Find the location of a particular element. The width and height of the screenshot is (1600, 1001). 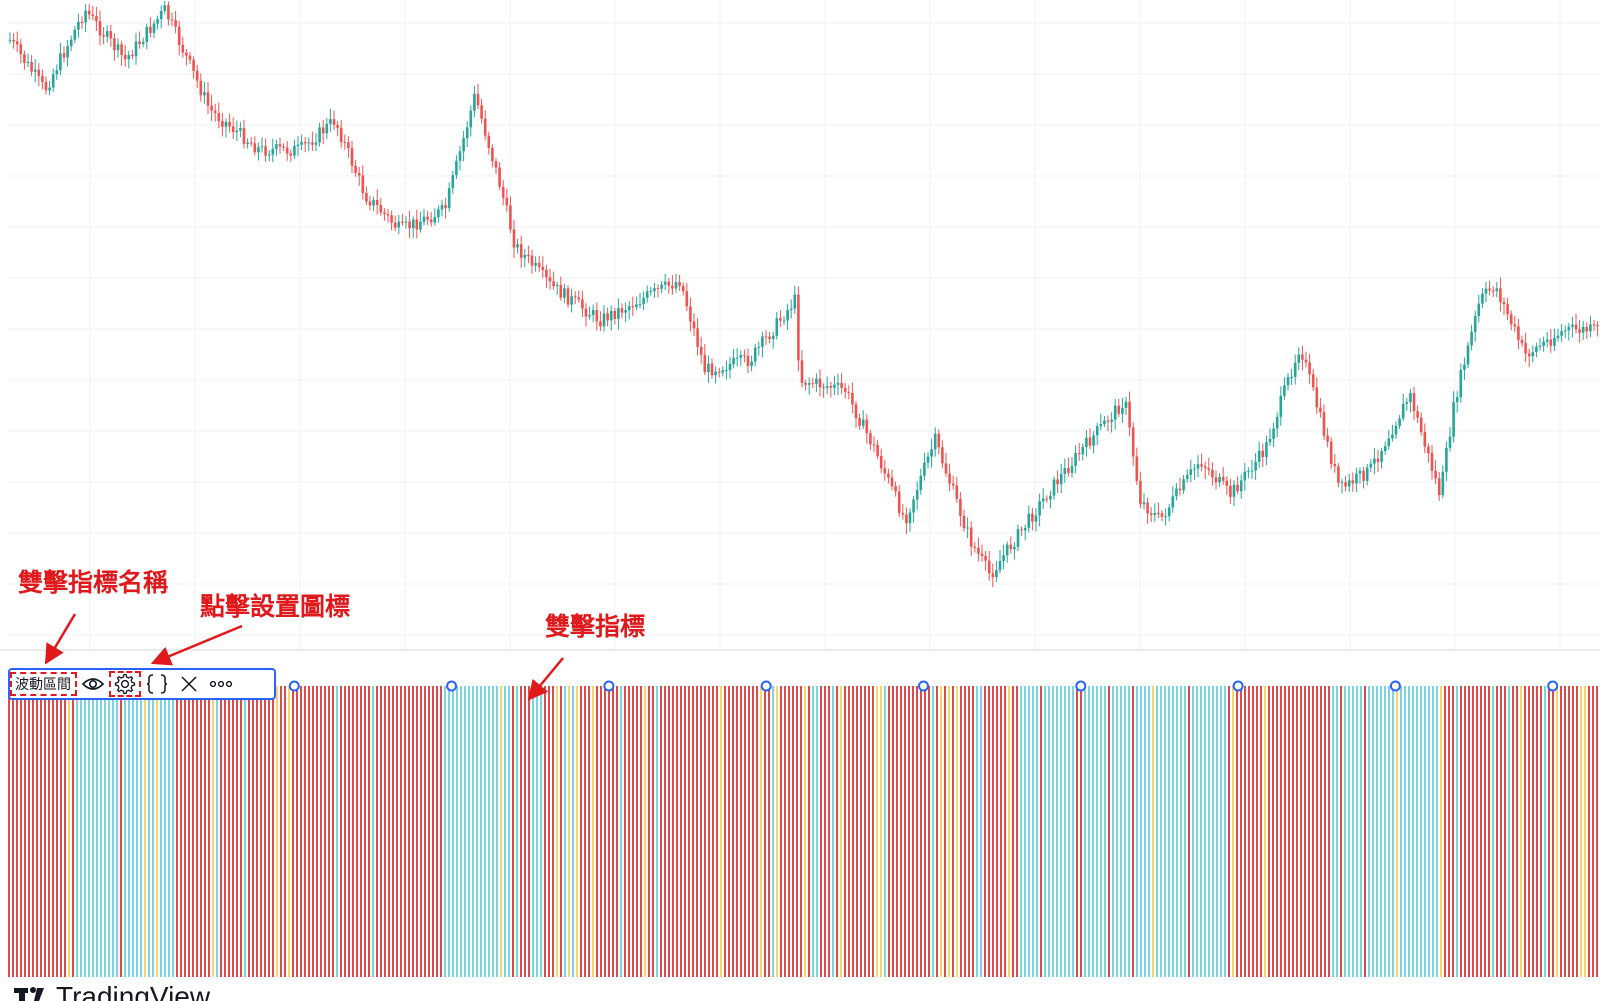

tradingview-wordmark: TradingView is located at coordinates (133, 991).